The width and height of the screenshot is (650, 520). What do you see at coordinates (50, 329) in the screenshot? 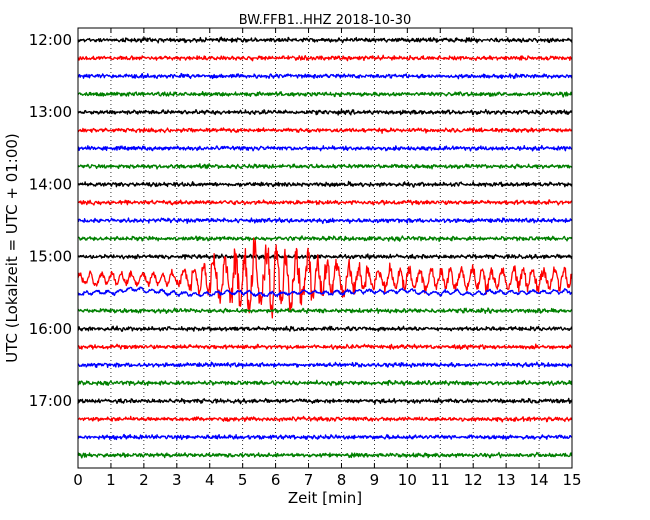
I see `y-tick-label: 16:00` at bounding box center [50, 329].